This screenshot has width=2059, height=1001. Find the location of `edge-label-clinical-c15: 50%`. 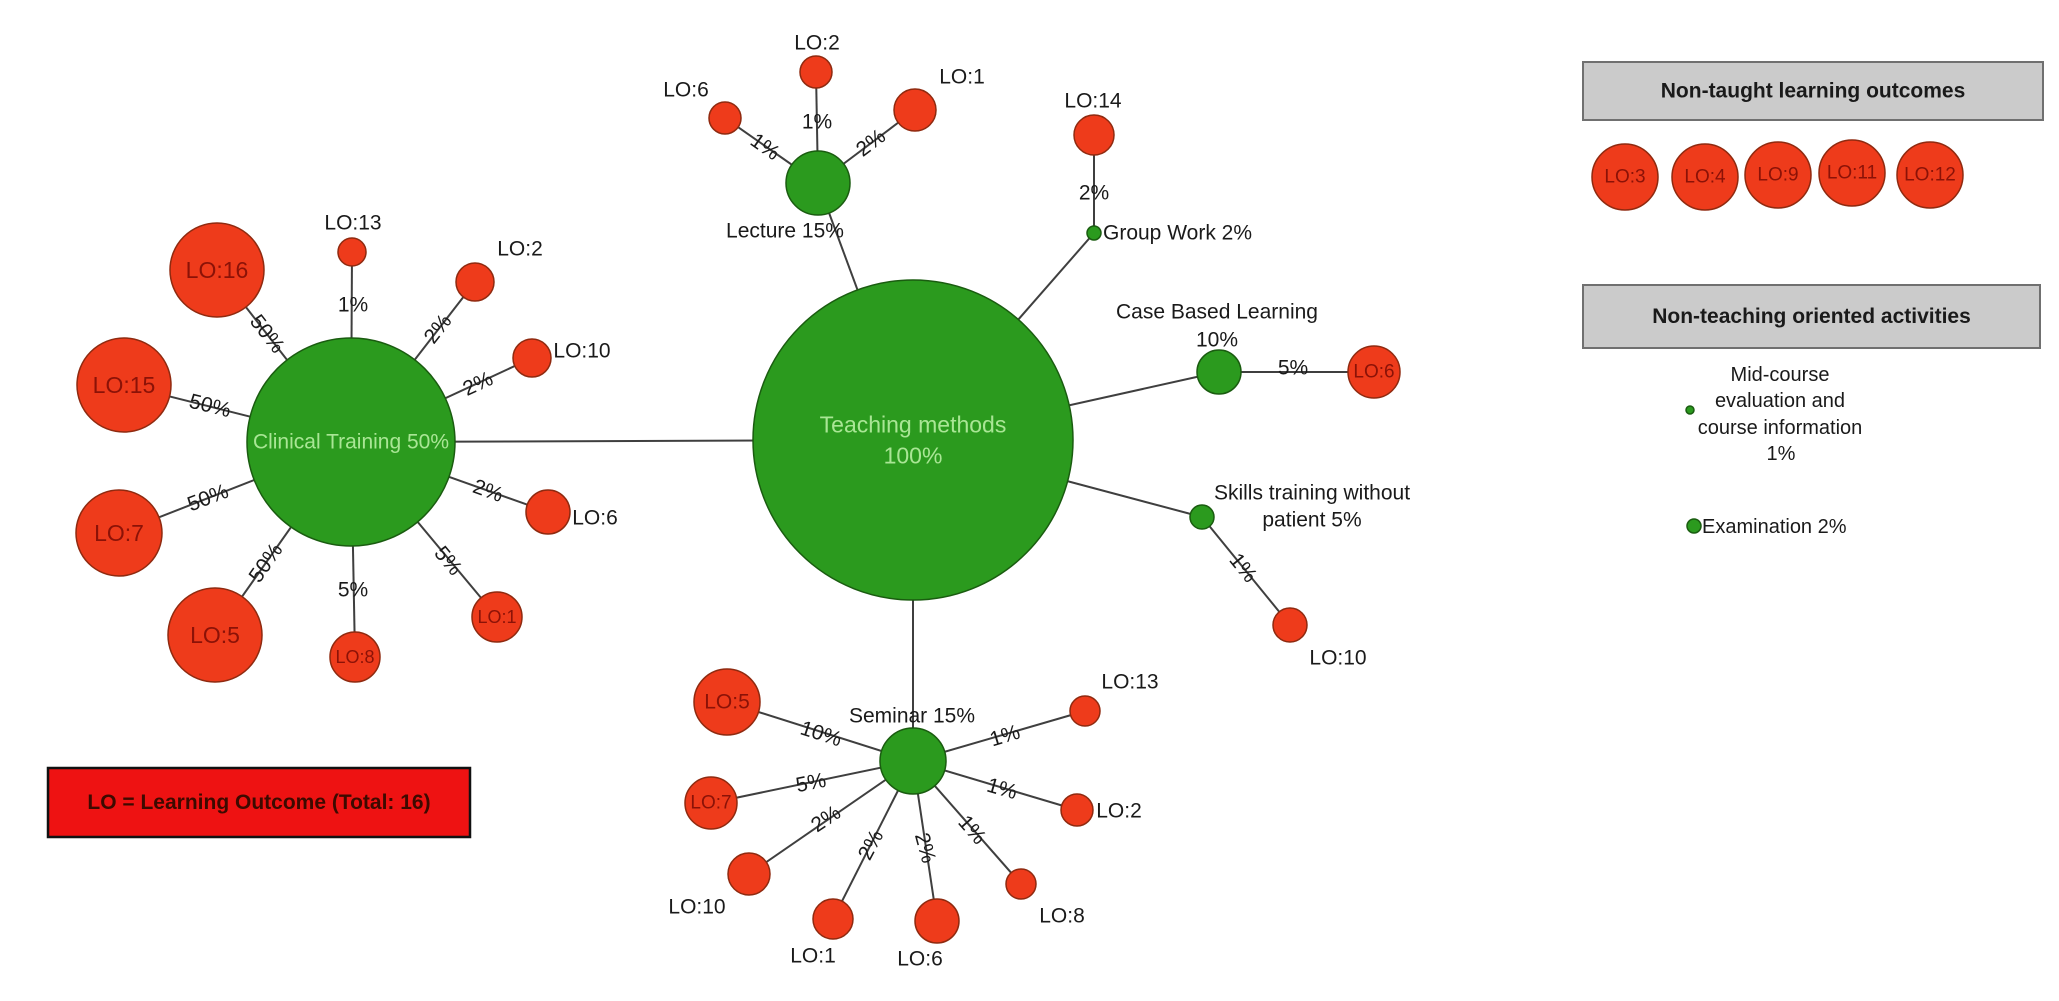

edge-label-clinical-c15: 50% is located at coordinates (210, 406).